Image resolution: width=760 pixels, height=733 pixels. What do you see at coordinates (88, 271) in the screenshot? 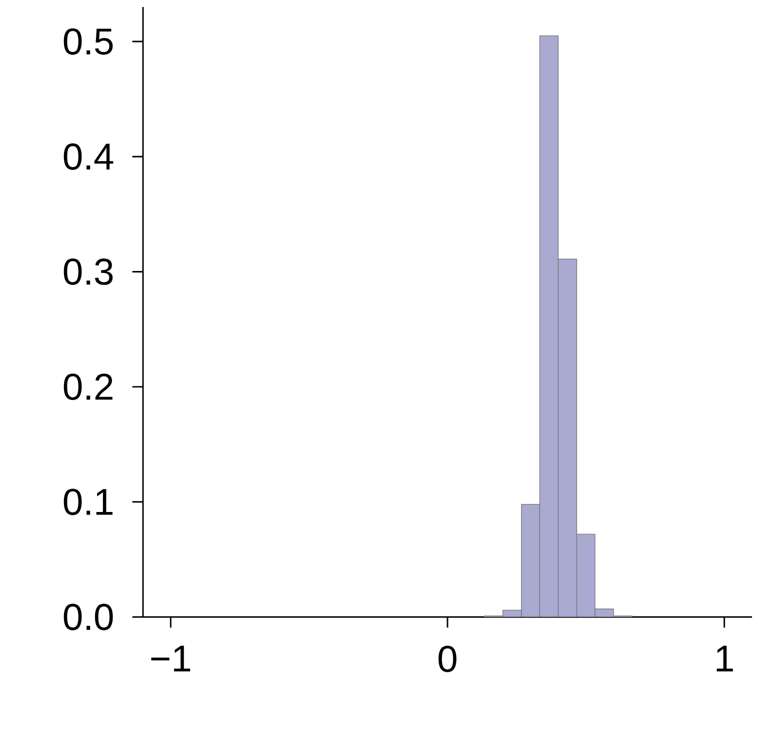
I see `y-tick-label: 0.3` at bounding box center [88, 271].